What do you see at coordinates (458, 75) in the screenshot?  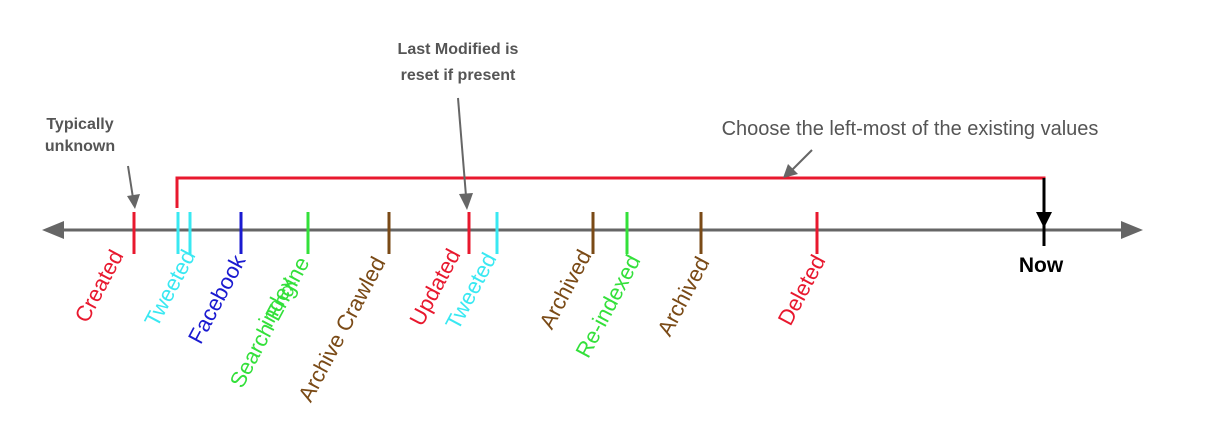 I see `callout-modified-line2: reset if present` at bounding box center [458, 75].